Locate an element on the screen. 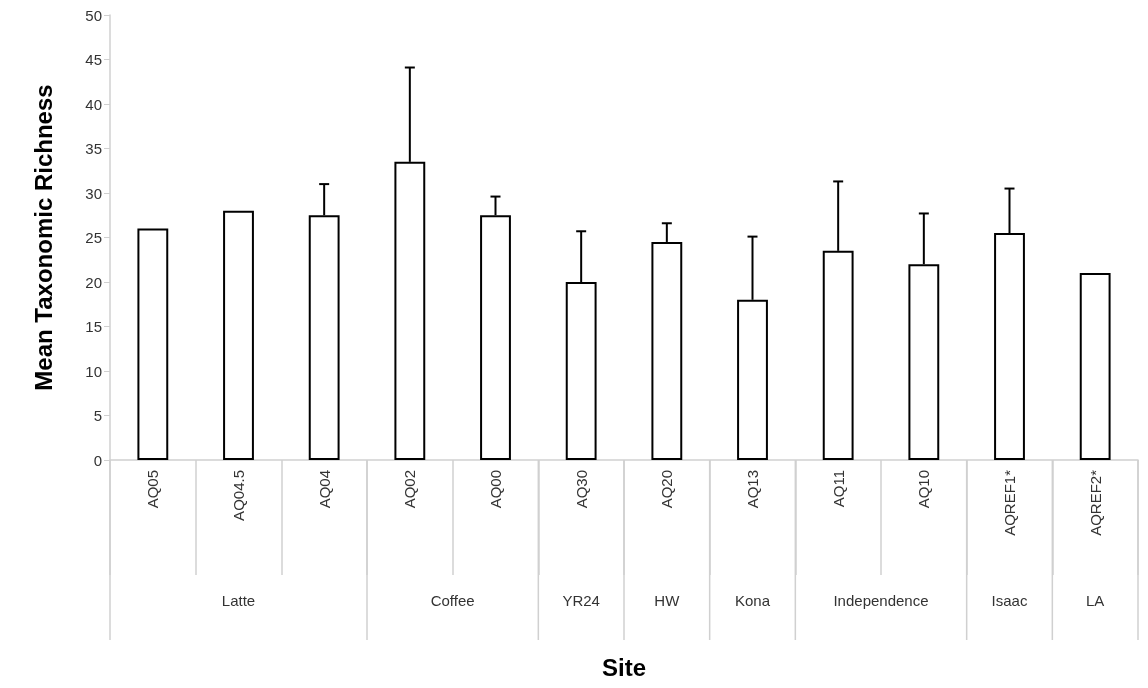 Image resolution: width=1148 pixels, height=688 pixels. text: Isaac is located at coordinates (1009, 600).